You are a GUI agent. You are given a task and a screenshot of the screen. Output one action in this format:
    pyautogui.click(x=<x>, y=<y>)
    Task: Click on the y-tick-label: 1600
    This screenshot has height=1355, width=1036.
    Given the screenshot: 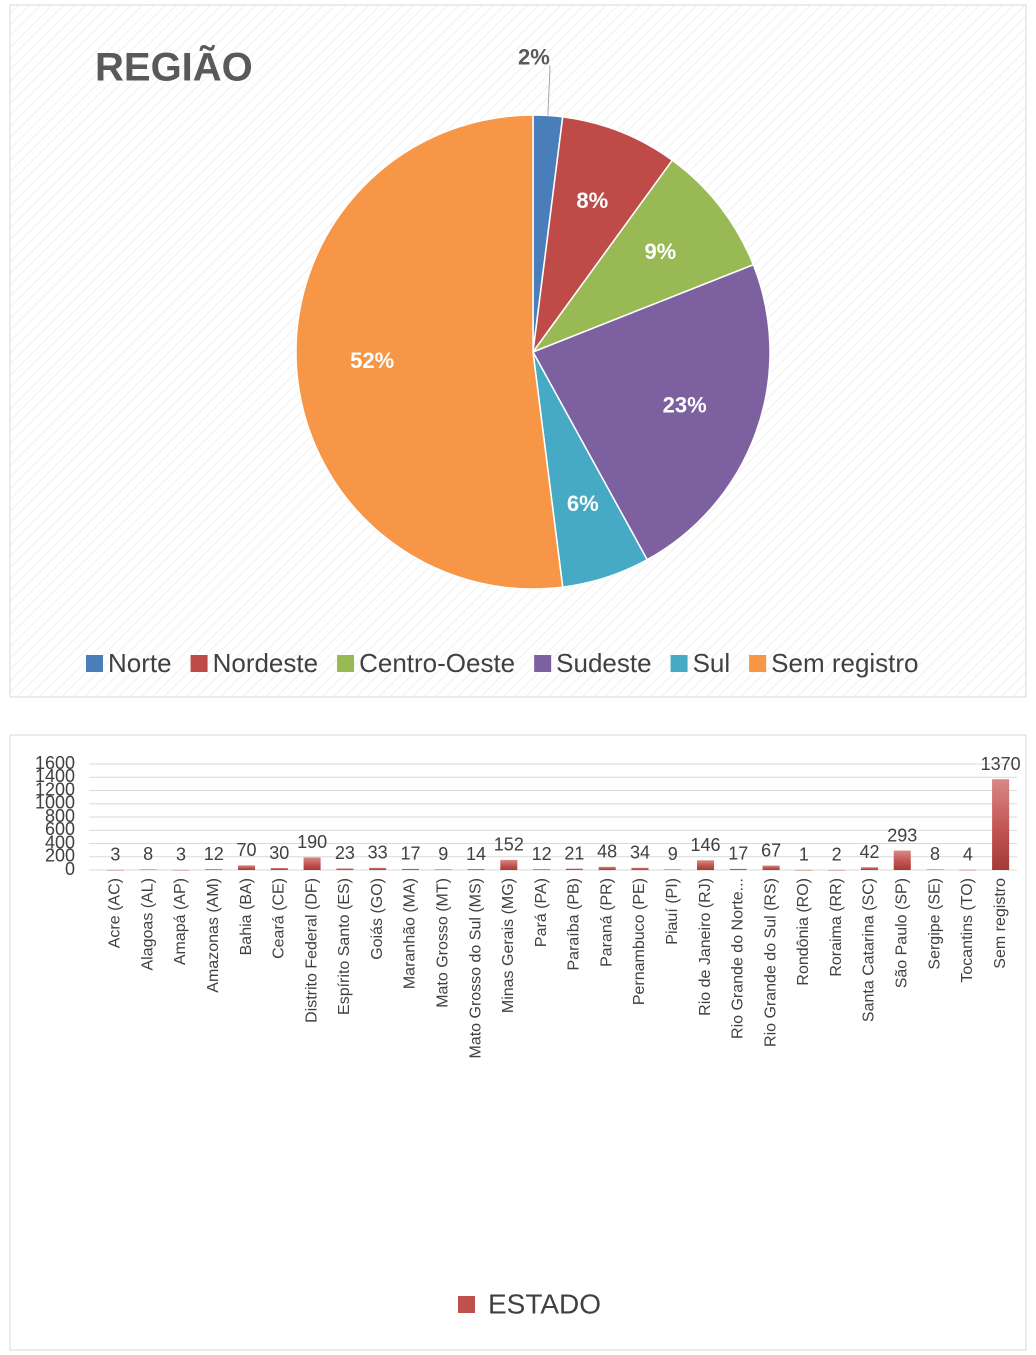 What is the action you would take?
    pyautogui.click(x=55, y=763)
    